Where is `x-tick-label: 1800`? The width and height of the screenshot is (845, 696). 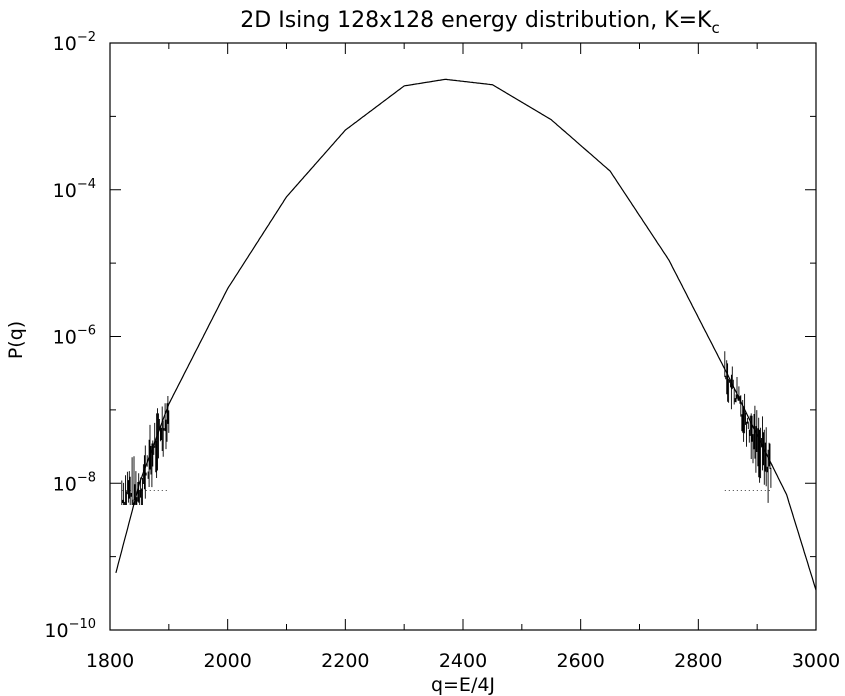
x-tick-label: 1800 is located at coordinates (110, 661).